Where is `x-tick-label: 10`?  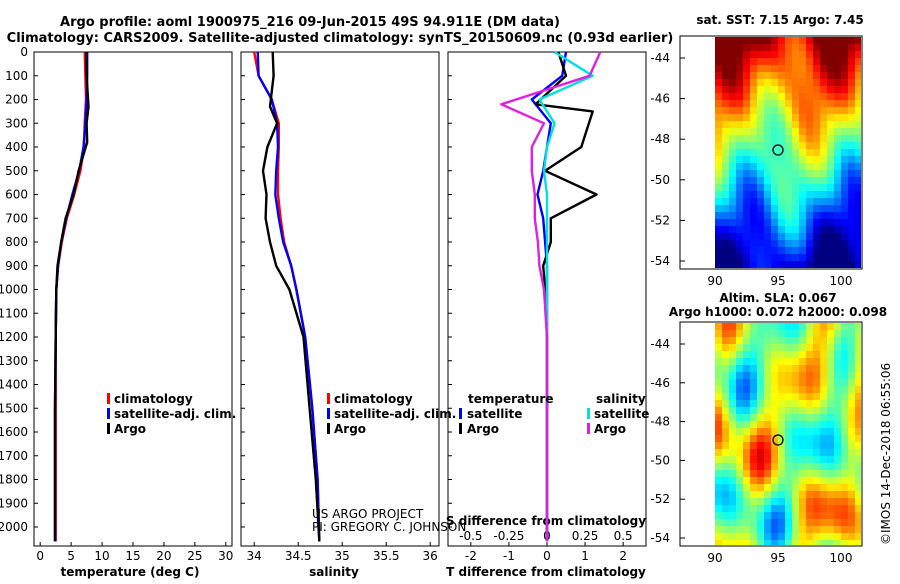
x-tick-label: 10 is located at coordinates (101, 556).